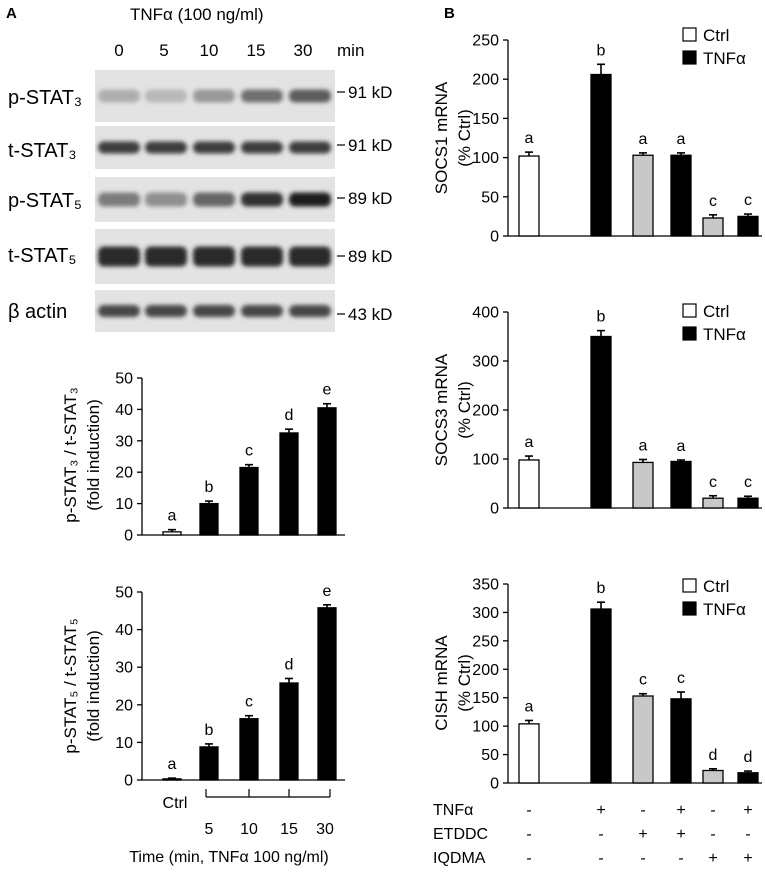 The image size is (765, 875). I want to click on y-axis-label: (fold induction), so click(93, 455).